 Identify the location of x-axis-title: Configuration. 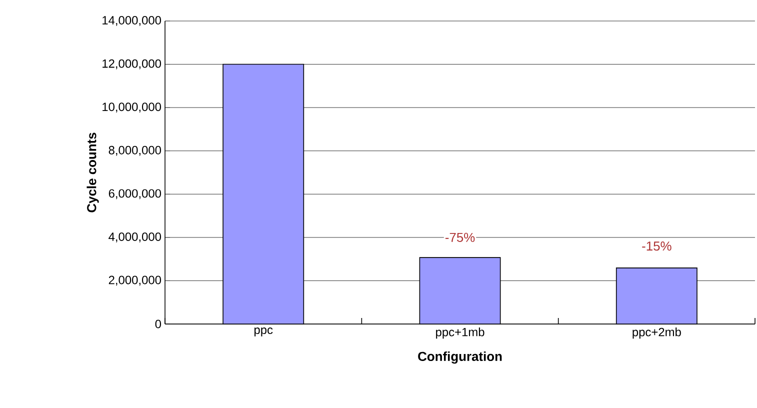
(460, 358).